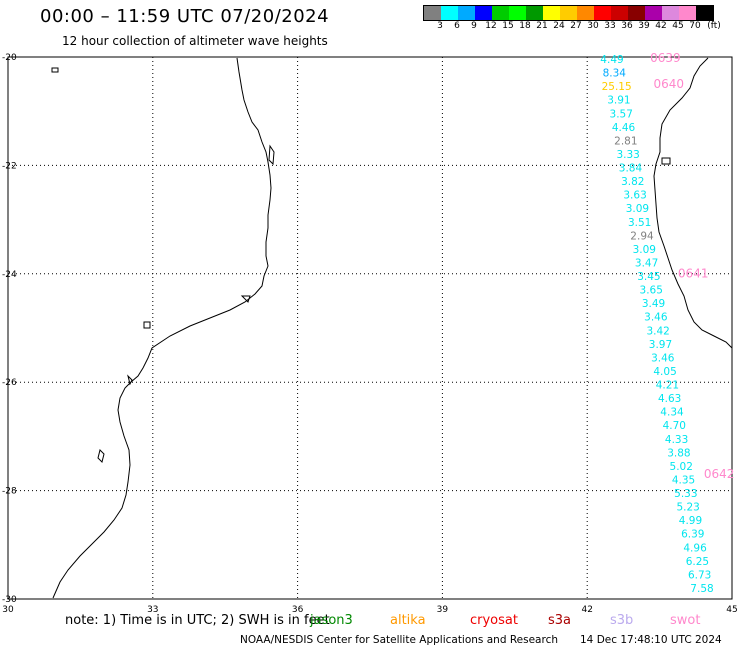 This screenshot has height=650, width=740. What do you see at coordinates (622, 620) in the screenshot?
I see `satellite-s3b: s3b` at bounding box center [622, 620].